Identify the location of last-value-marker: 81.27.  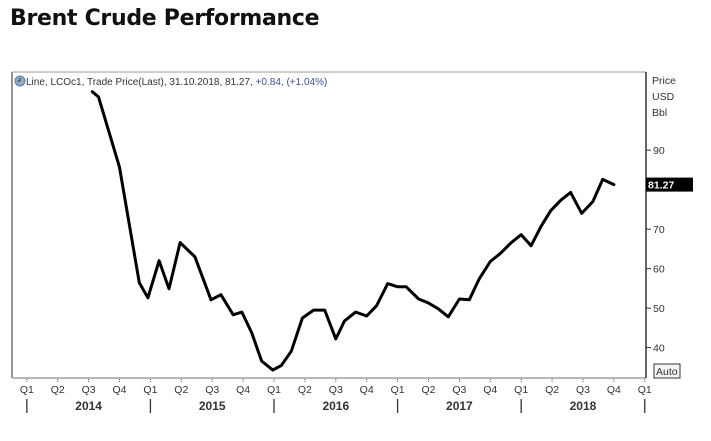
(669, 184).